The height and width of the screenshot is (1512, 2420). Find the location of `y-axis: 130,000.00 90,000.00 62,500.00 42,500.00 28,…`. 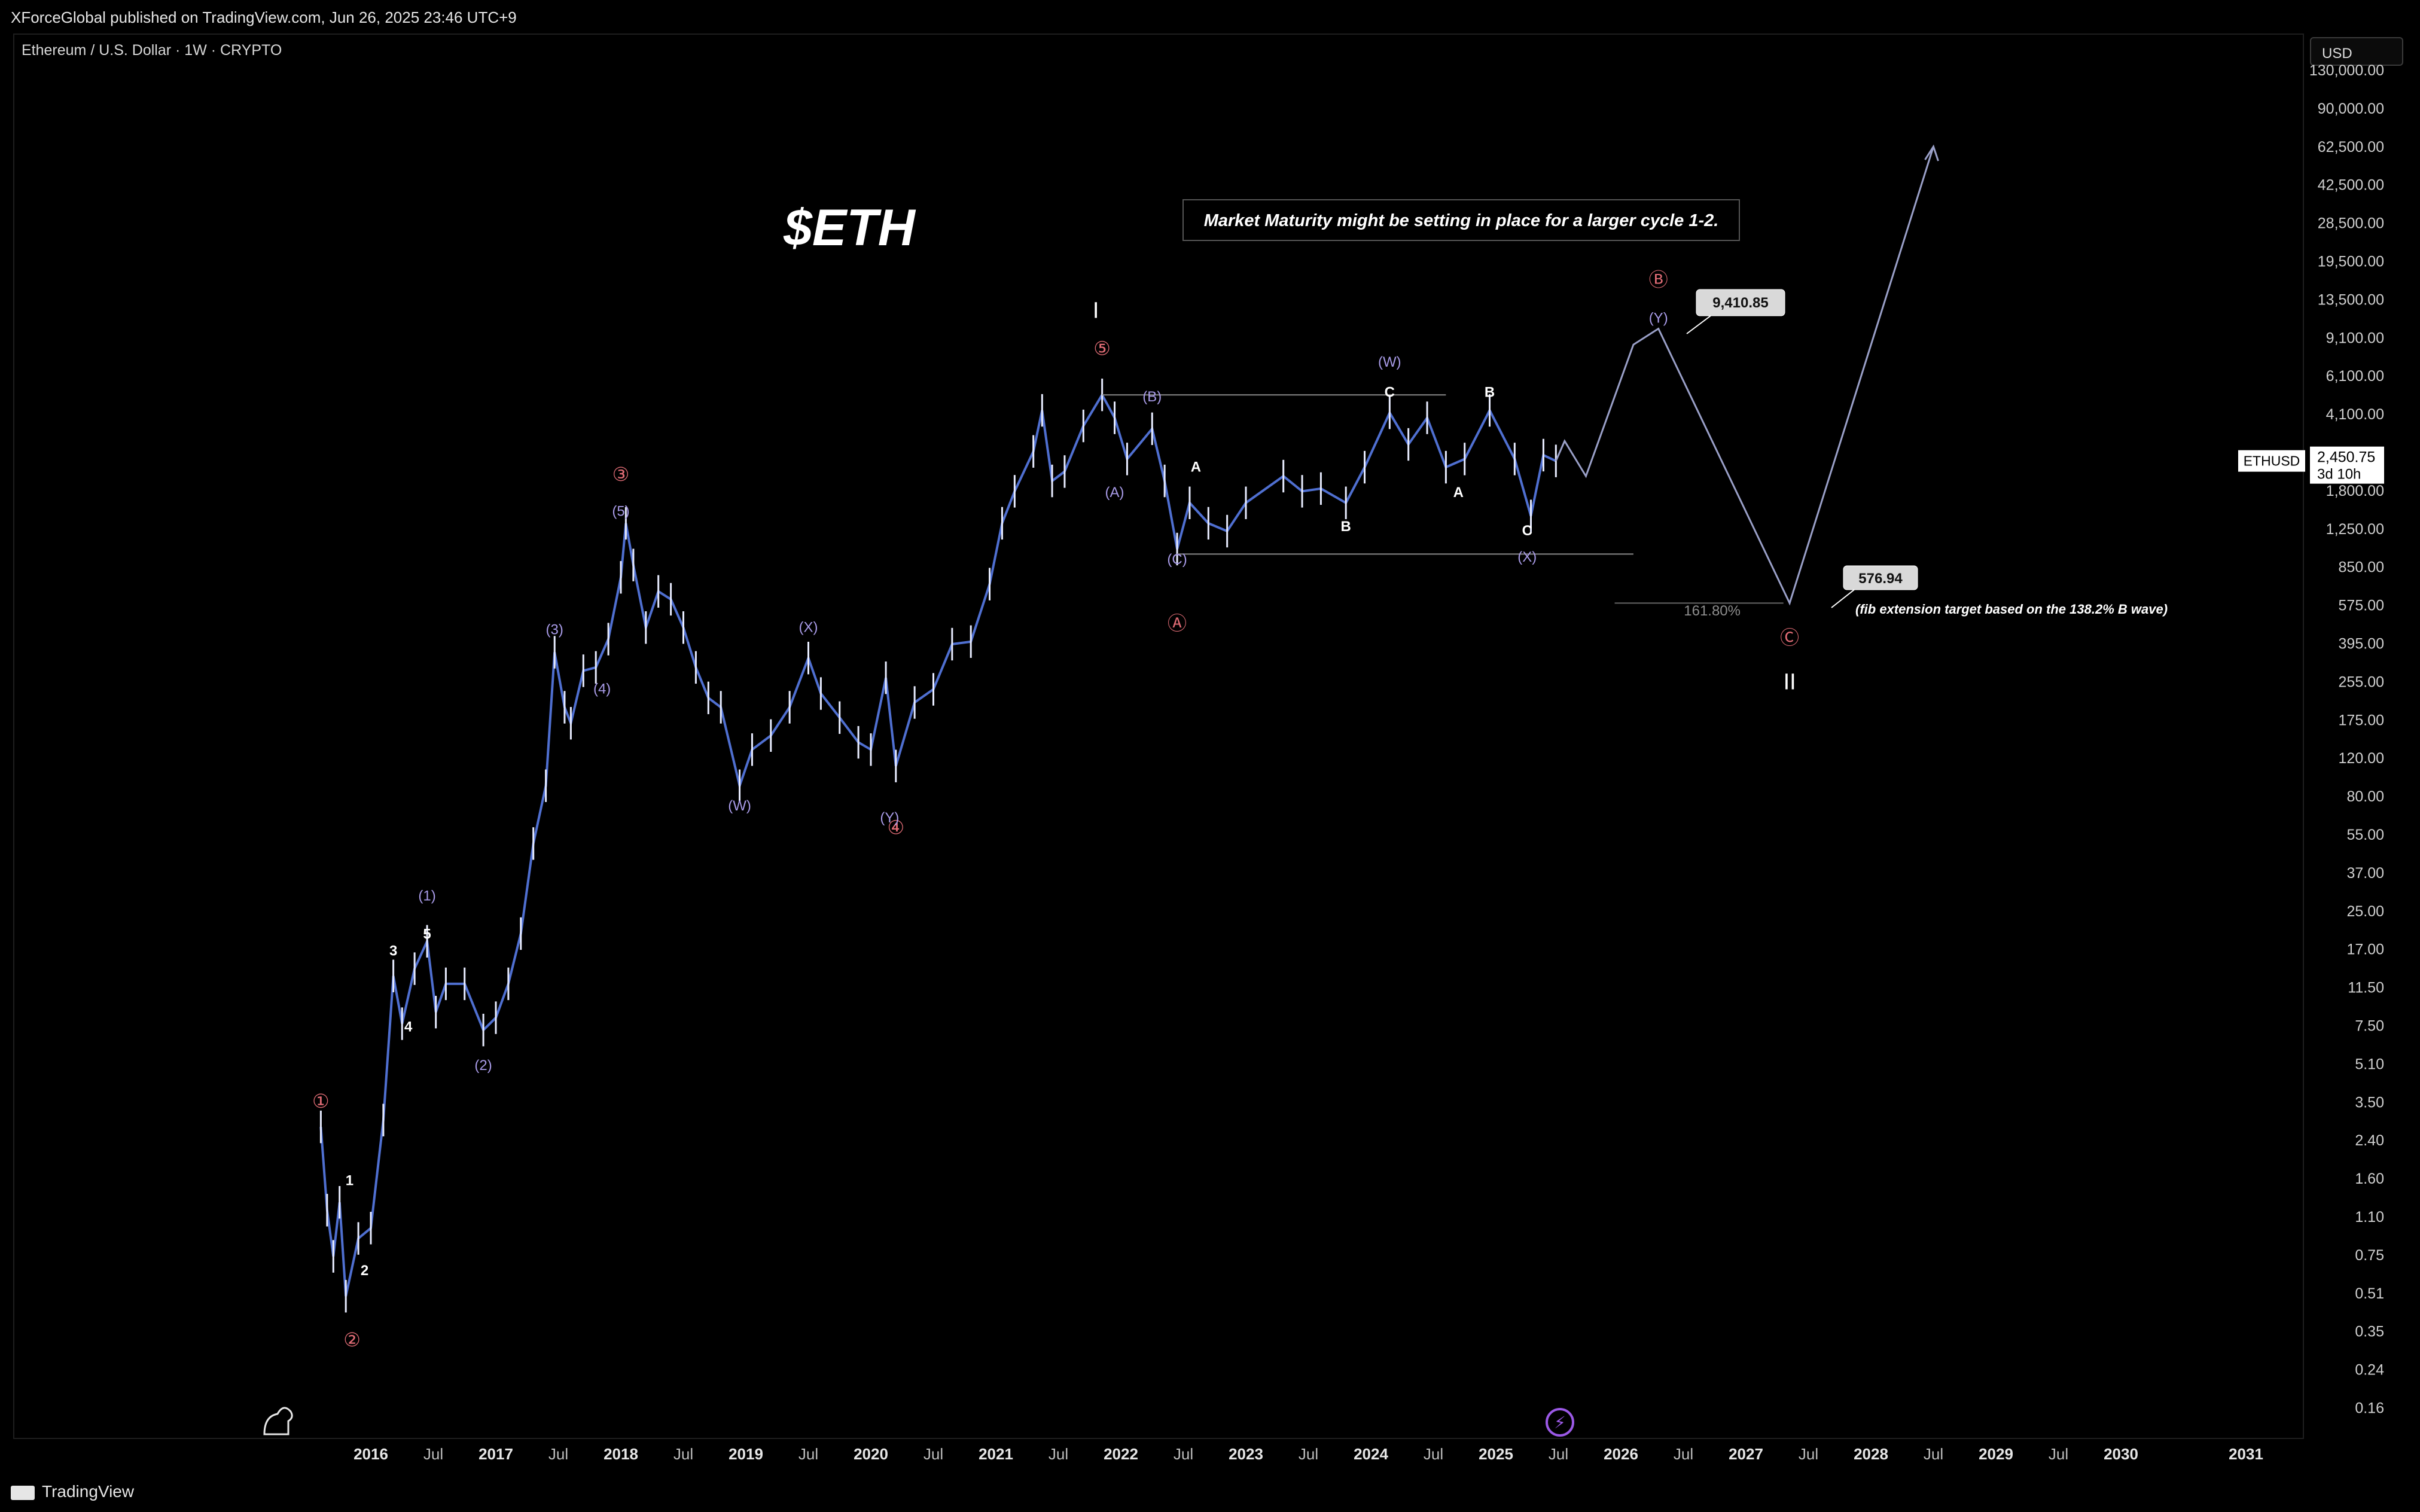

y-axis: 130,000.00 90,000.00 62,500.00 42,500.00 28,… is located at coordinates (2346, 739).